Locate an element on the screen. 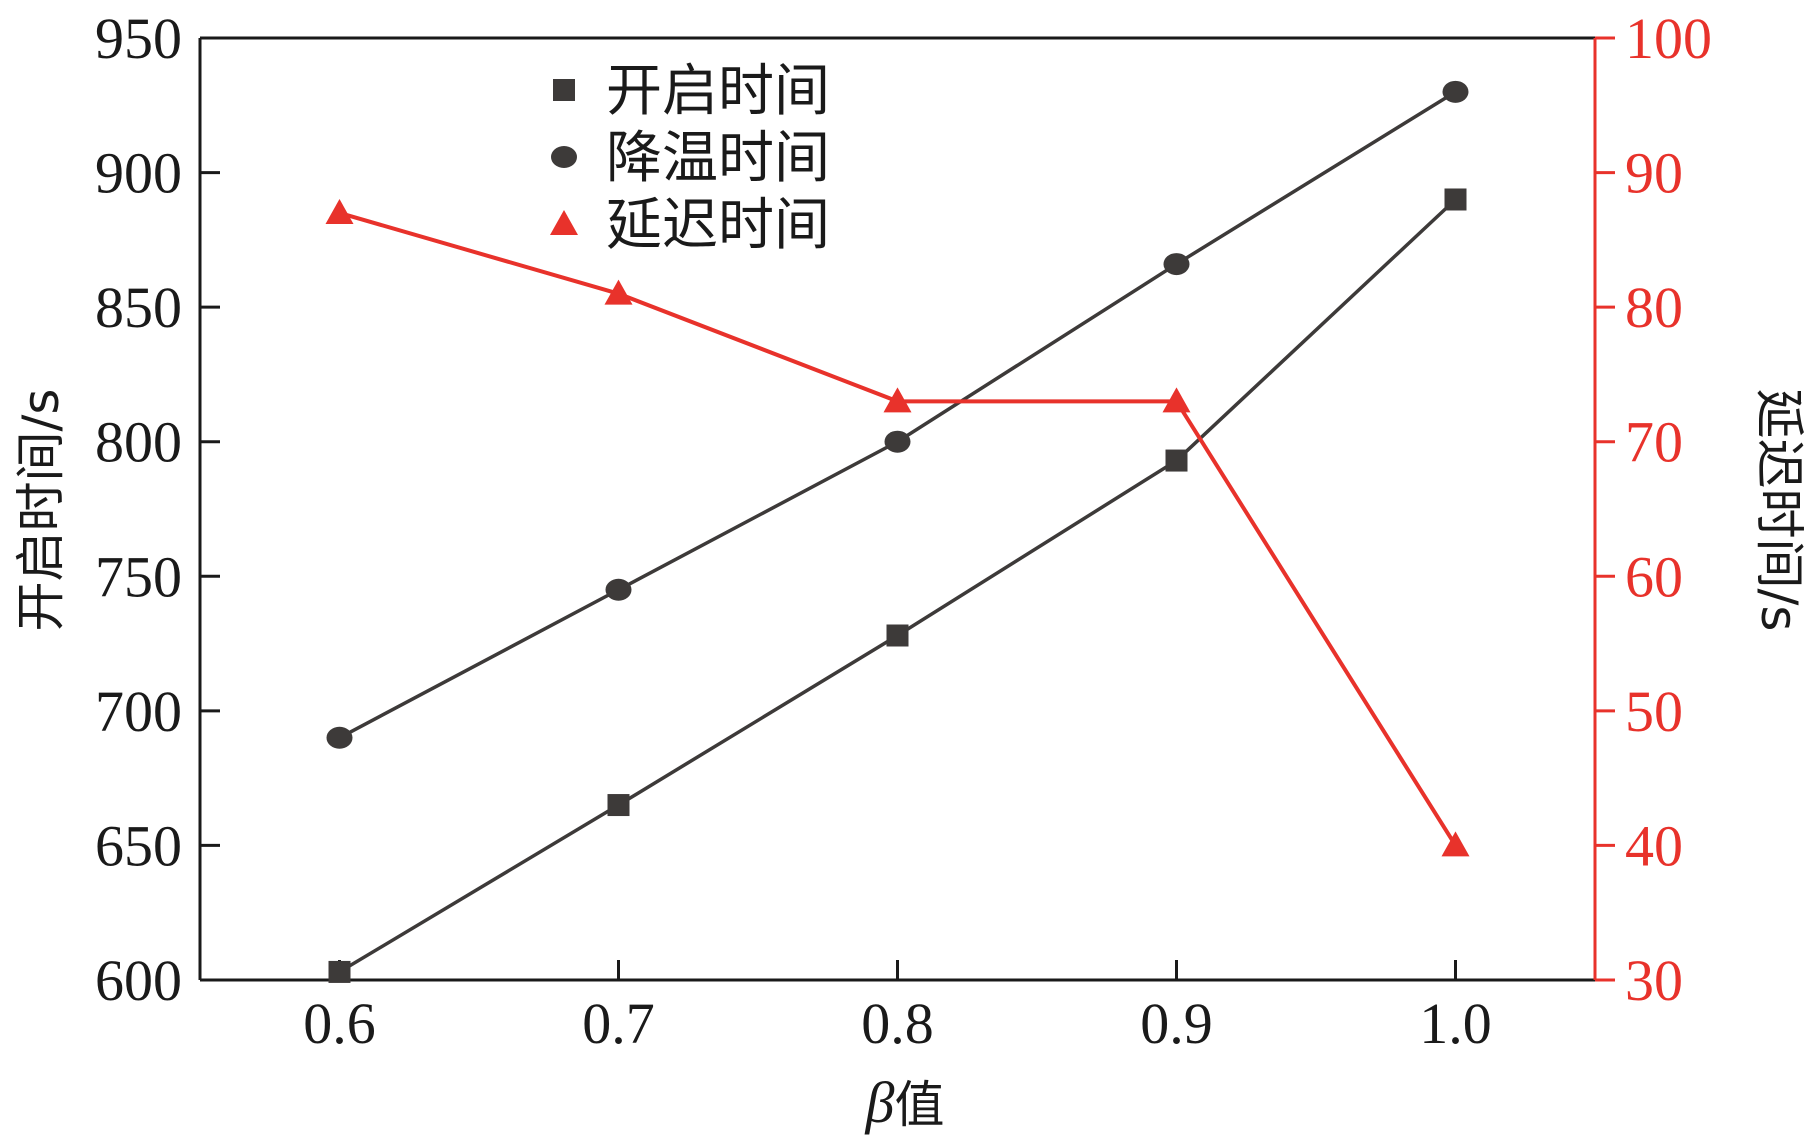 The image size is (1812, 1143). y-right-tick-label: 60 is located at coordinates (1654, 576).